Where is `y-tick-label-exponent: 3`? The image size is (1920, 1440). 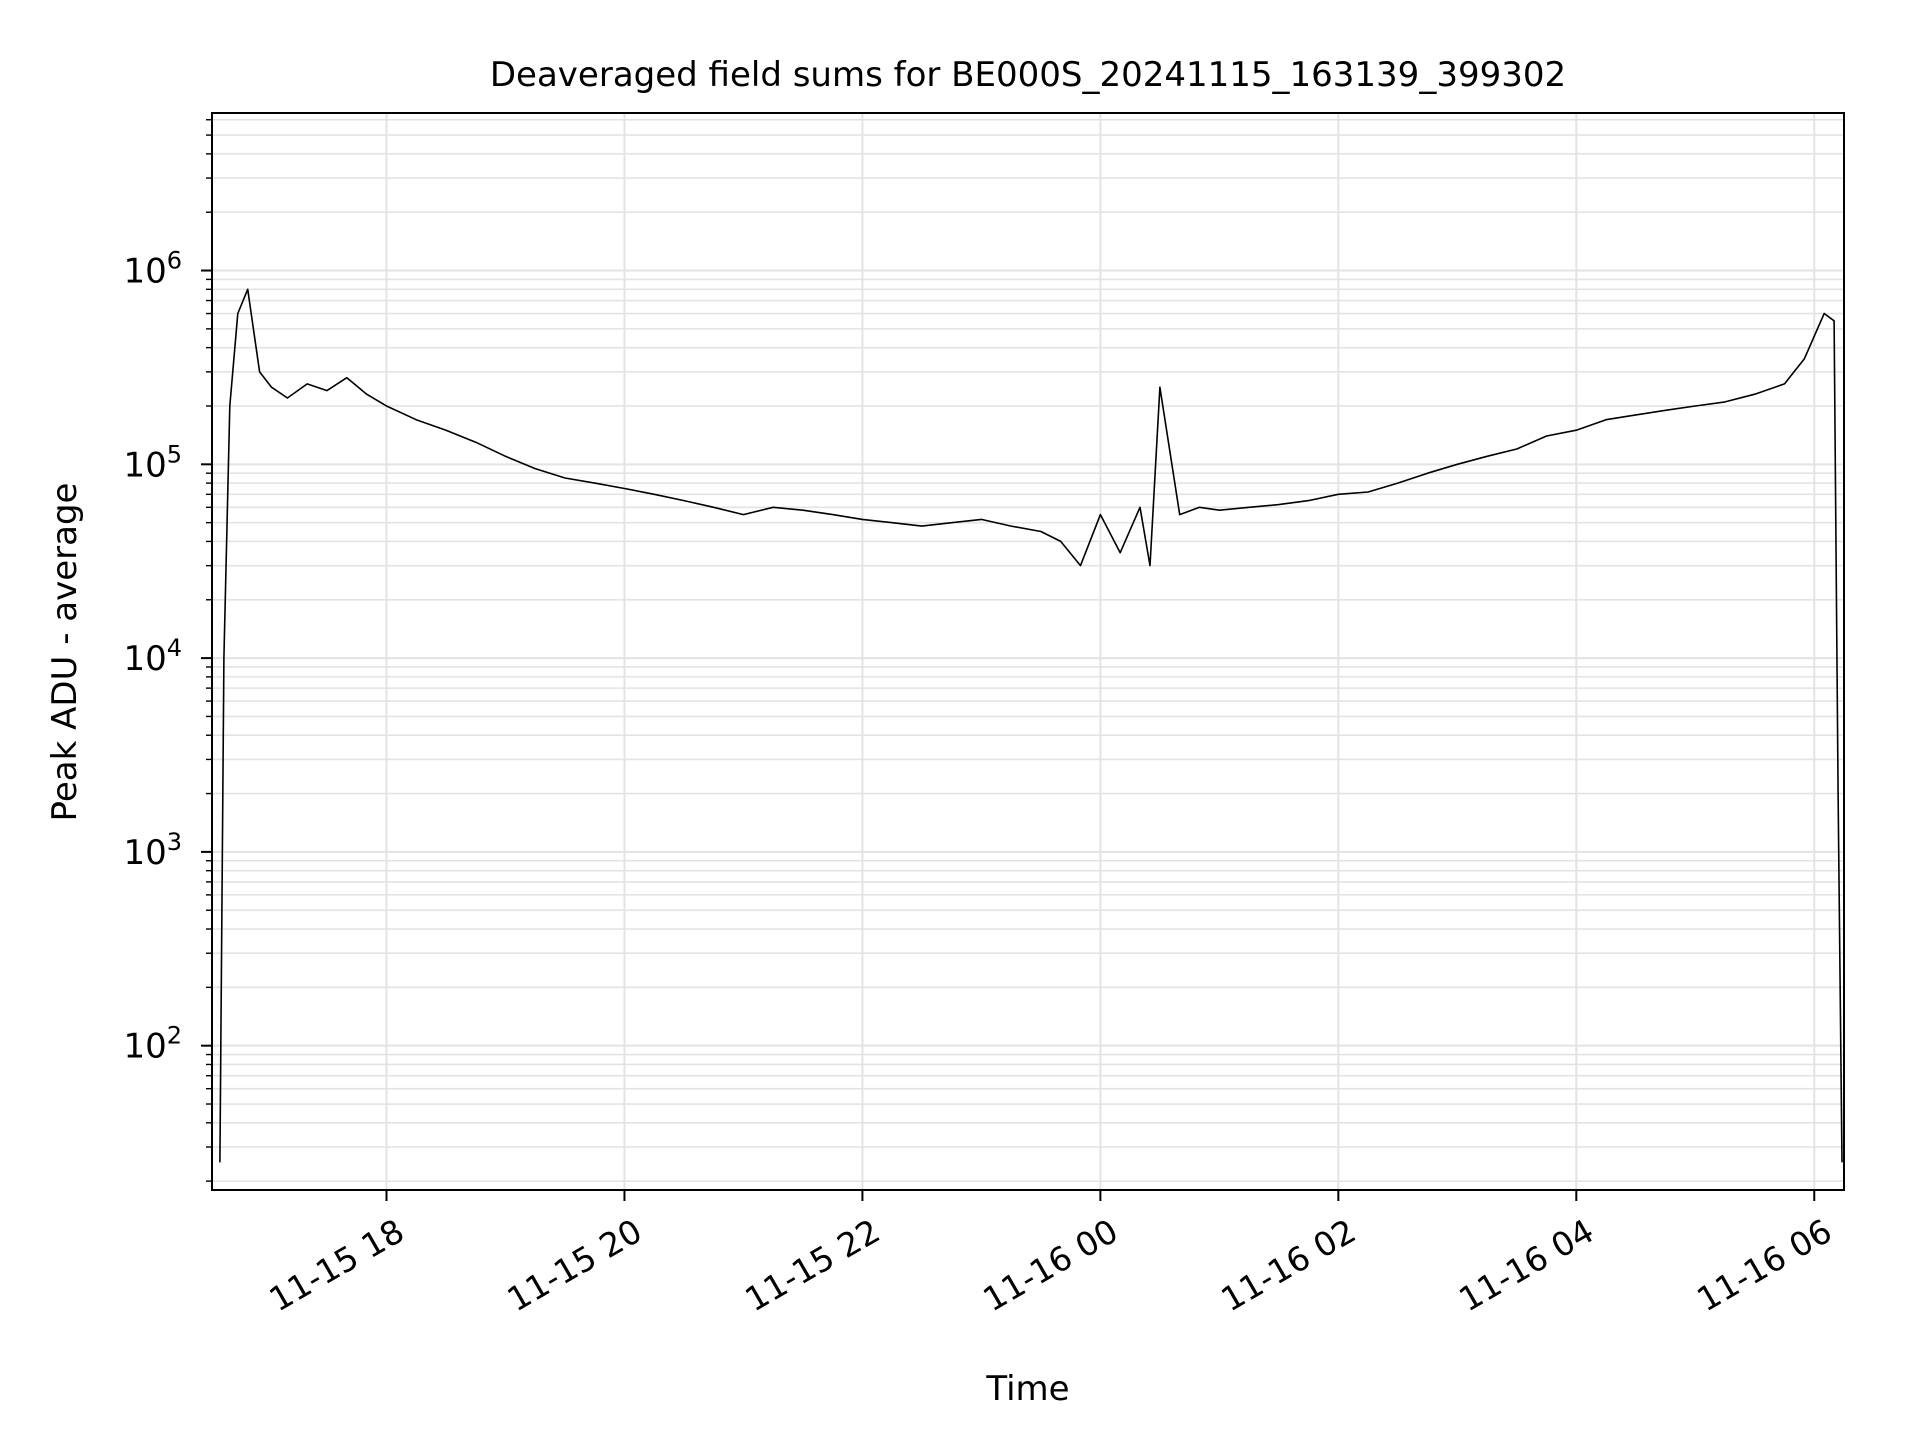
y-tick-label-exponent: 3 is located at coordinates (174, 842).